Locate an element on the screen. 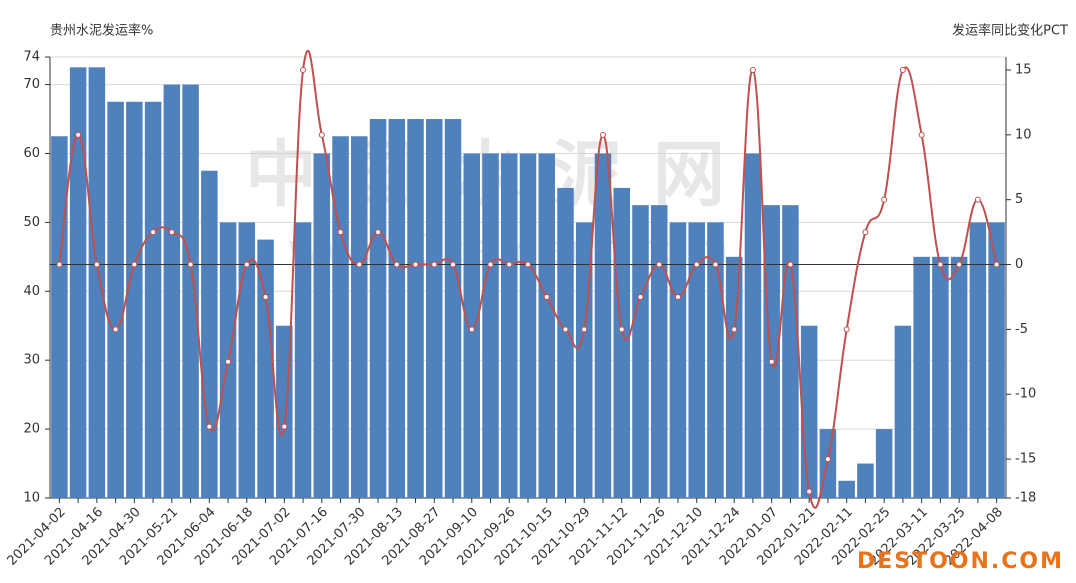  y-tick-label: 74 is located at coordinates (31, 57).